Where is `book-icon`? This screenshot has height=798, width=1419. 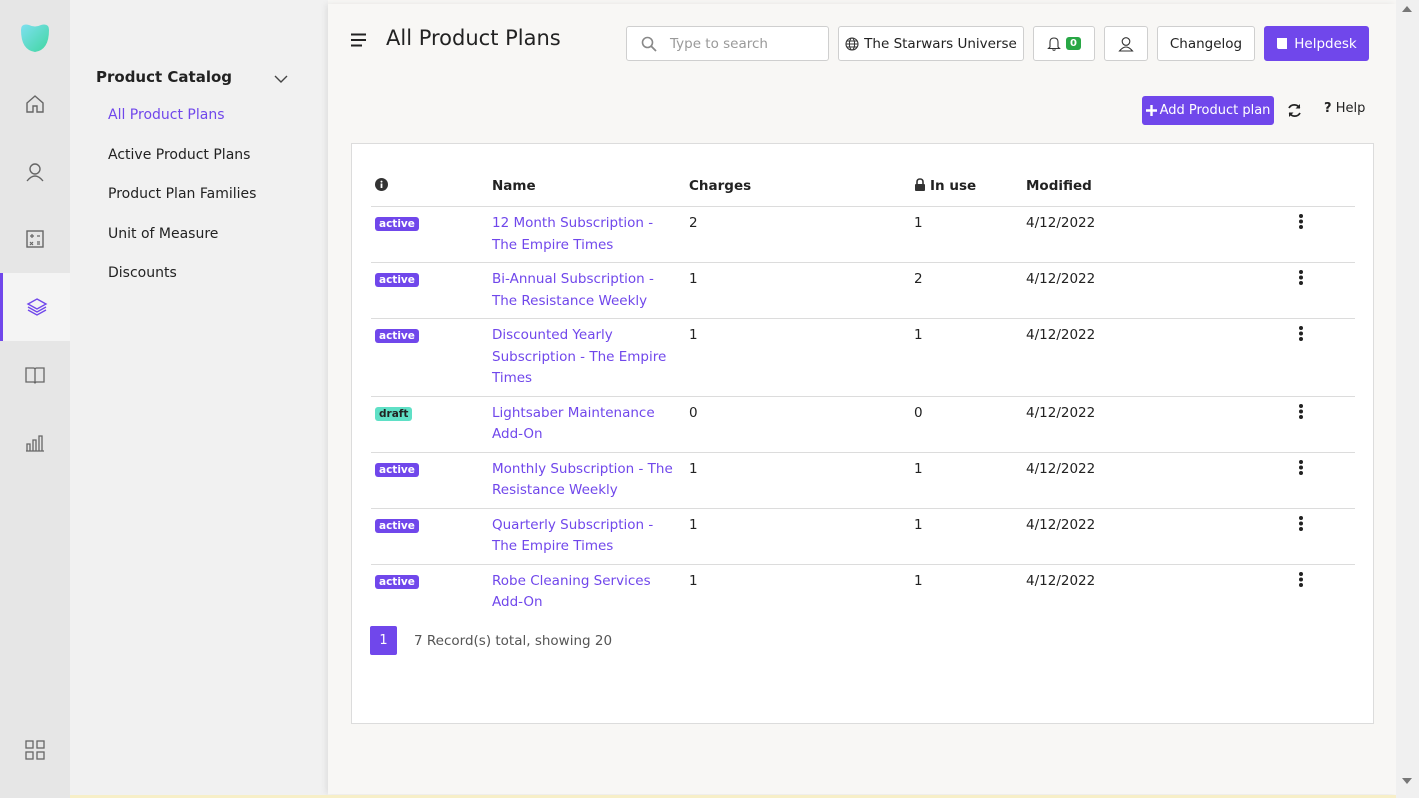 book-icon is located at coordinates (35, 375).